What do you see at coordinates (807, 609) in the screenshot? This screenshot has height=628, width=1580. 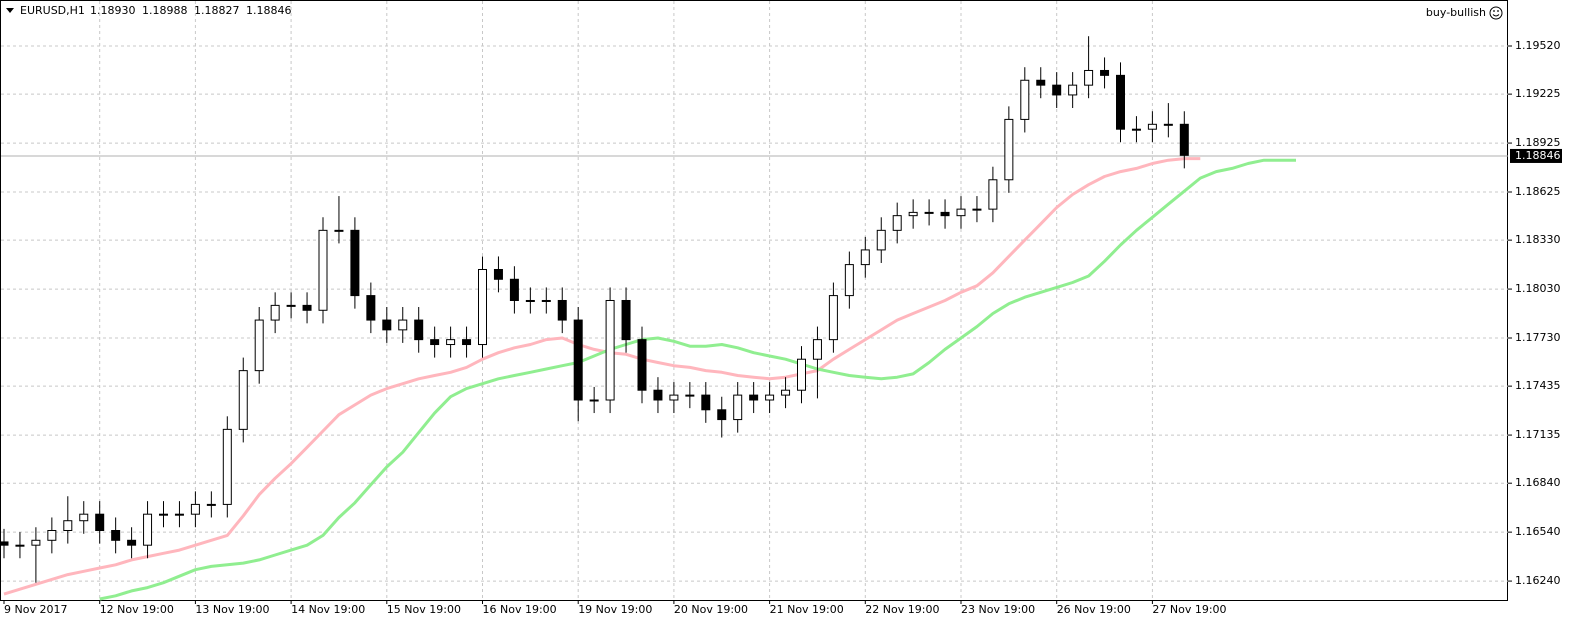 I see `x-tick-label: 21 Nov 19:00` at bounding box center [807, 609].